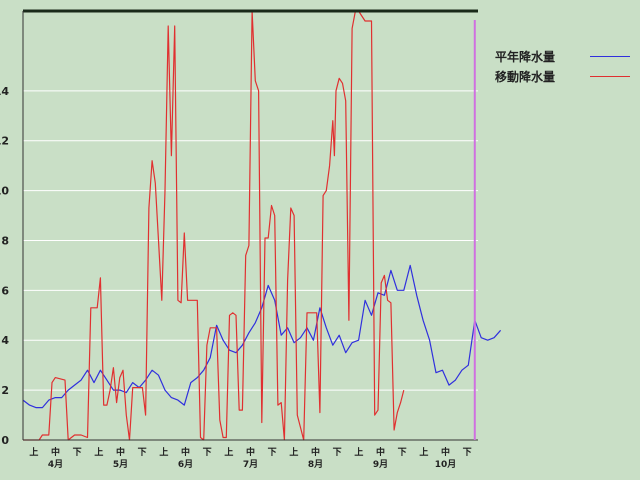 The width and height of the screenshot is (640, 480). I want to click on month-label: 10月, so click(446, 464).